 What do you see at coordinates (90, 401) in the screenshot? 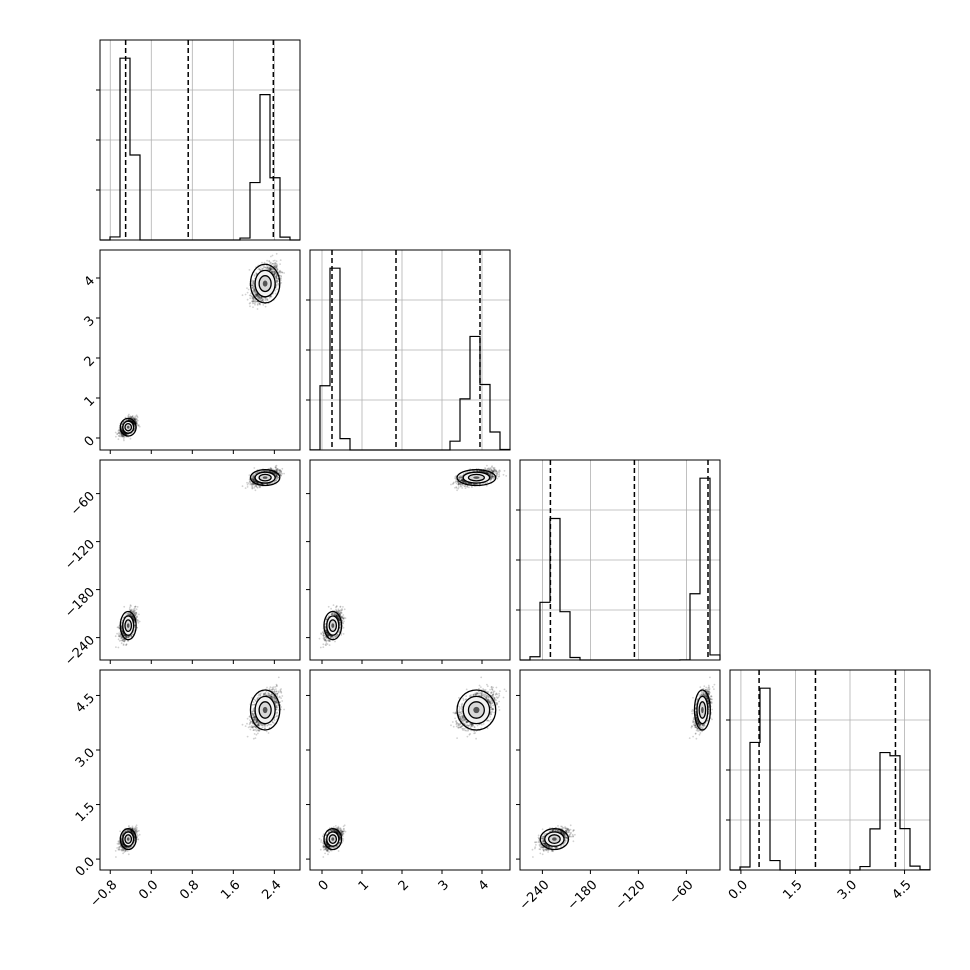
I see `y-tick-label: 1` at bounding box center [90, 401].